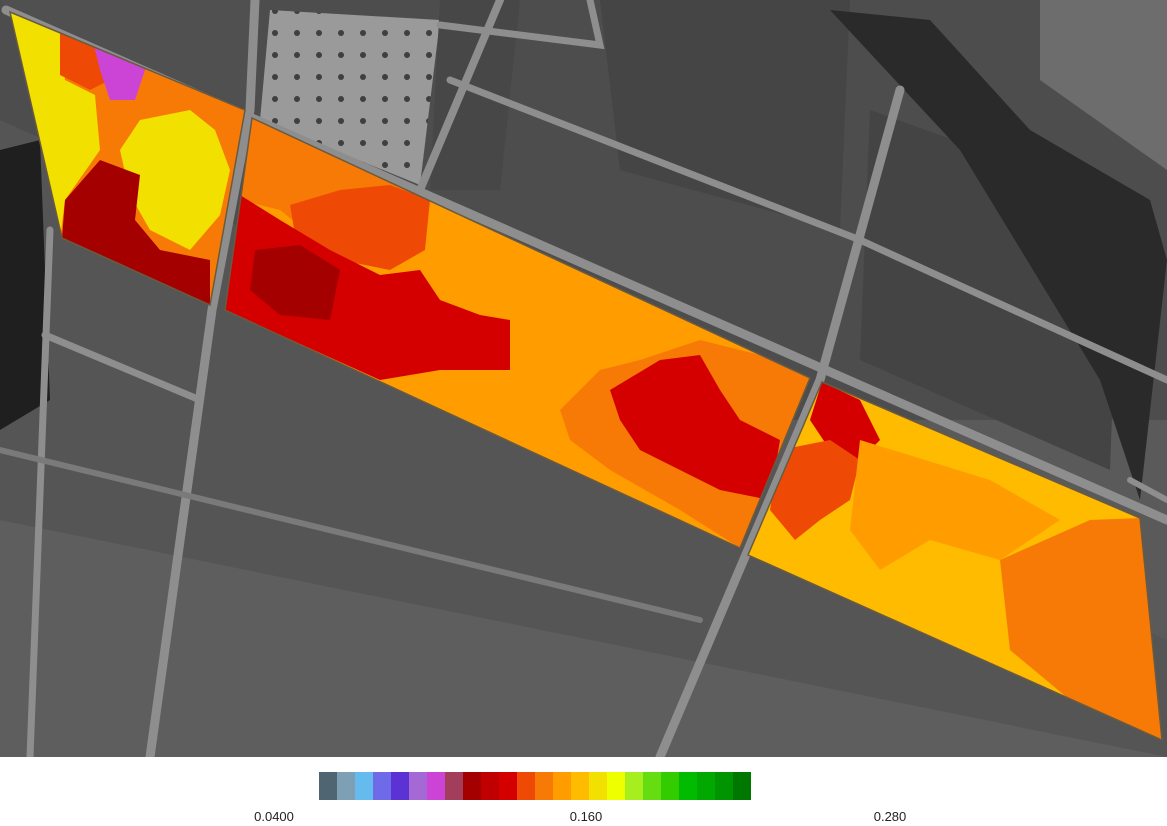 This screenshot has width=1167, height=826. What do you see at coordinates (274, 816) in the screenshot?
I see `legend-min-label: 0.0400` at bounding box center [274, 816].